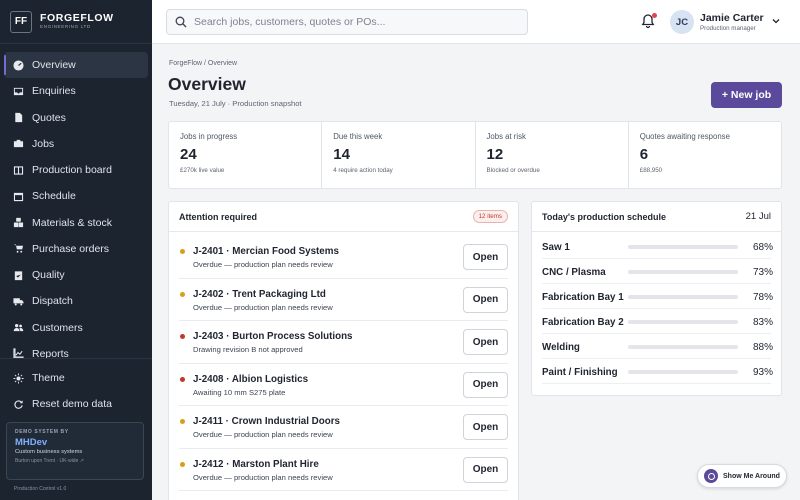  Describe the element at coordinates (71, 248) in the screenshot. I see `sidebar-item-label: Purchase orders` at that location.